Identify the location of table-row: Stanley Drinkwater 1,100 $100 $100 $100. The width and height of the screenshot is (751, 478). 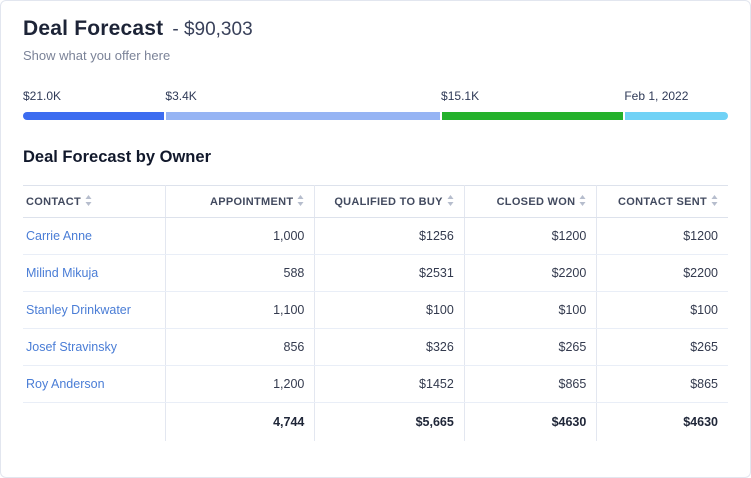
(375, 310).